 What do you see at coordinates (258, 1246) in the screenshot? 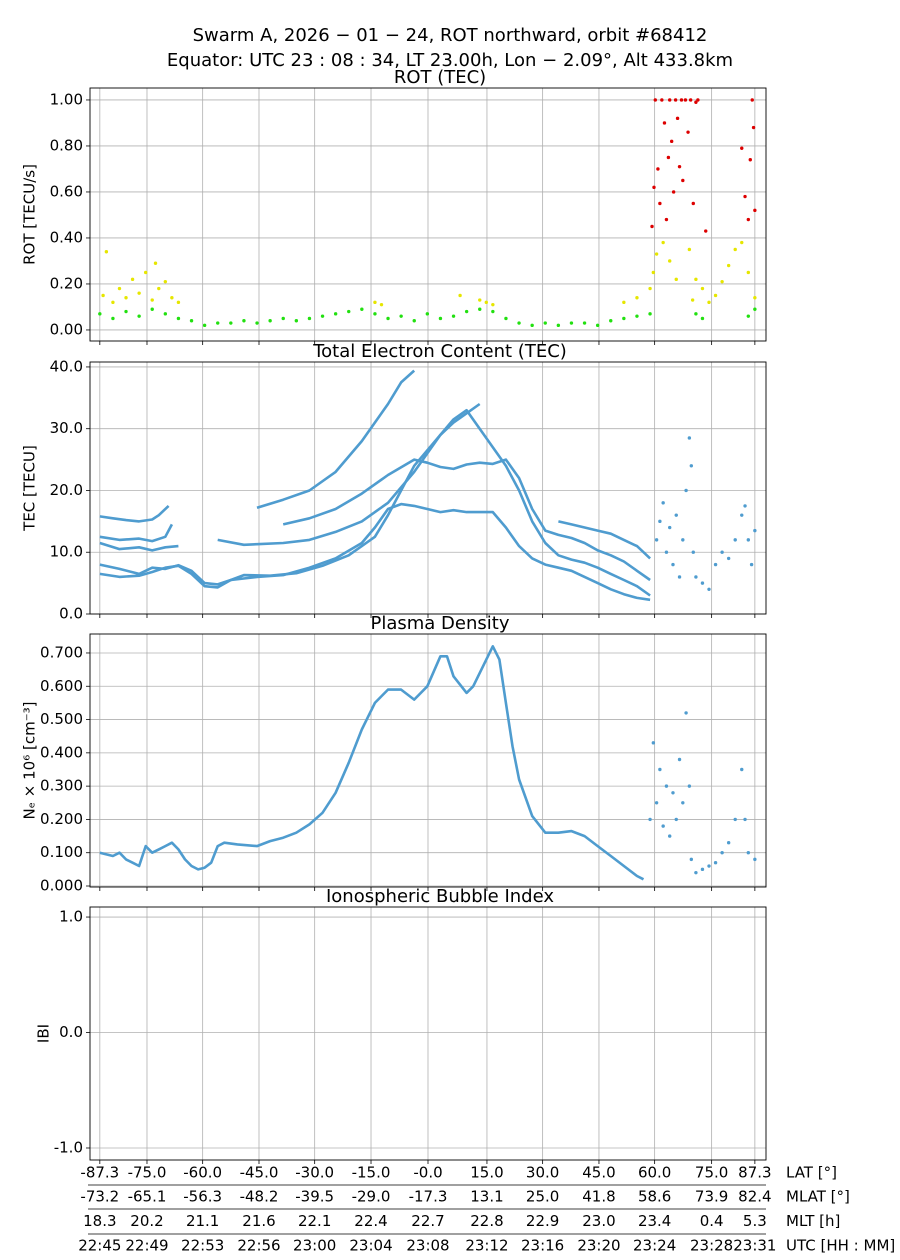
I see `x-tick-label: 22:56` at bounding box center [258, 1246].